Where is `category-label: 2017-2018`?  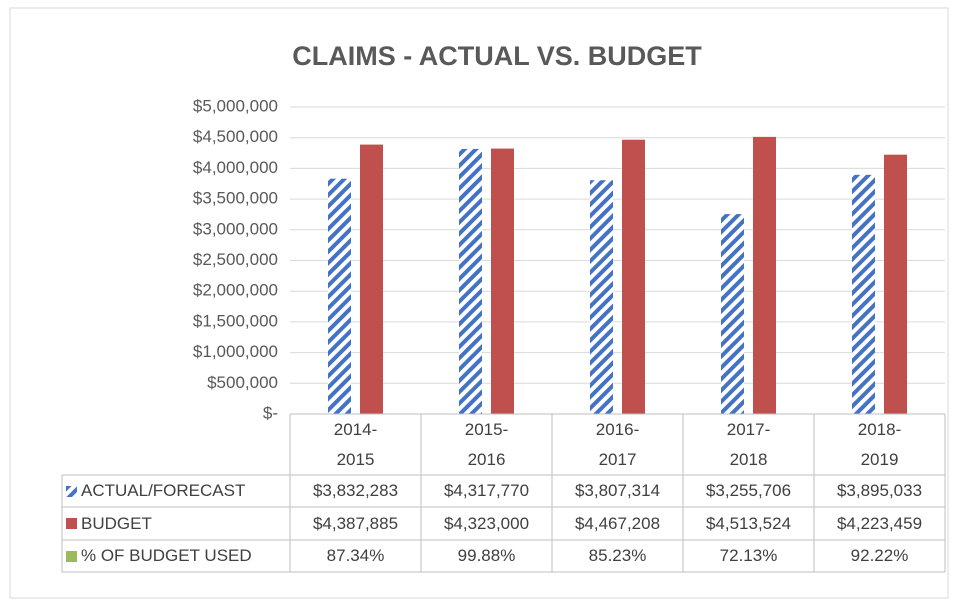
category-label: 2017-2018 is located at coordinates (748, 444).